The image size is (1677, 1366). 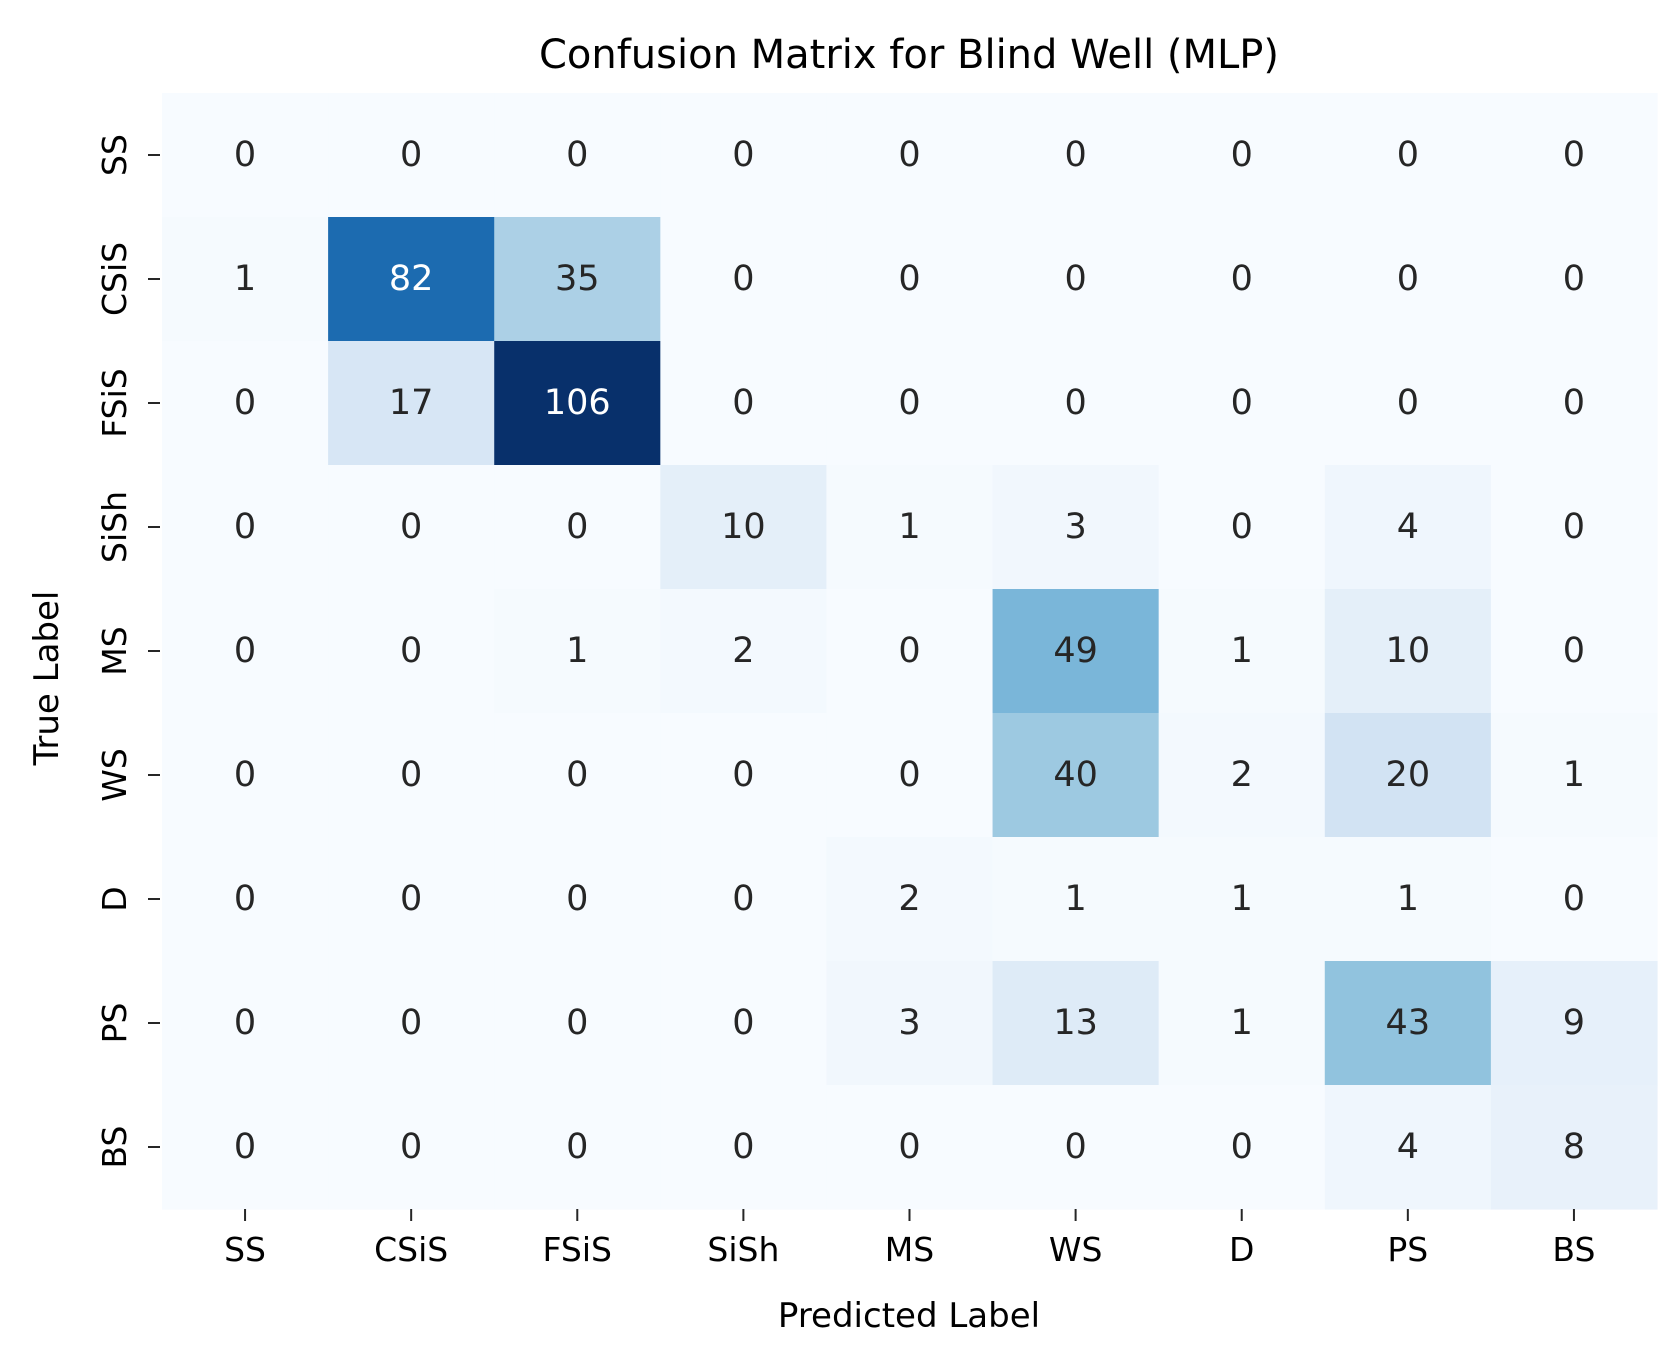 What do you see at coordinates (910, 1147) in the screenshot?
I see `heatmap-cell-bs-ms` at bounding box center [910, 1147].